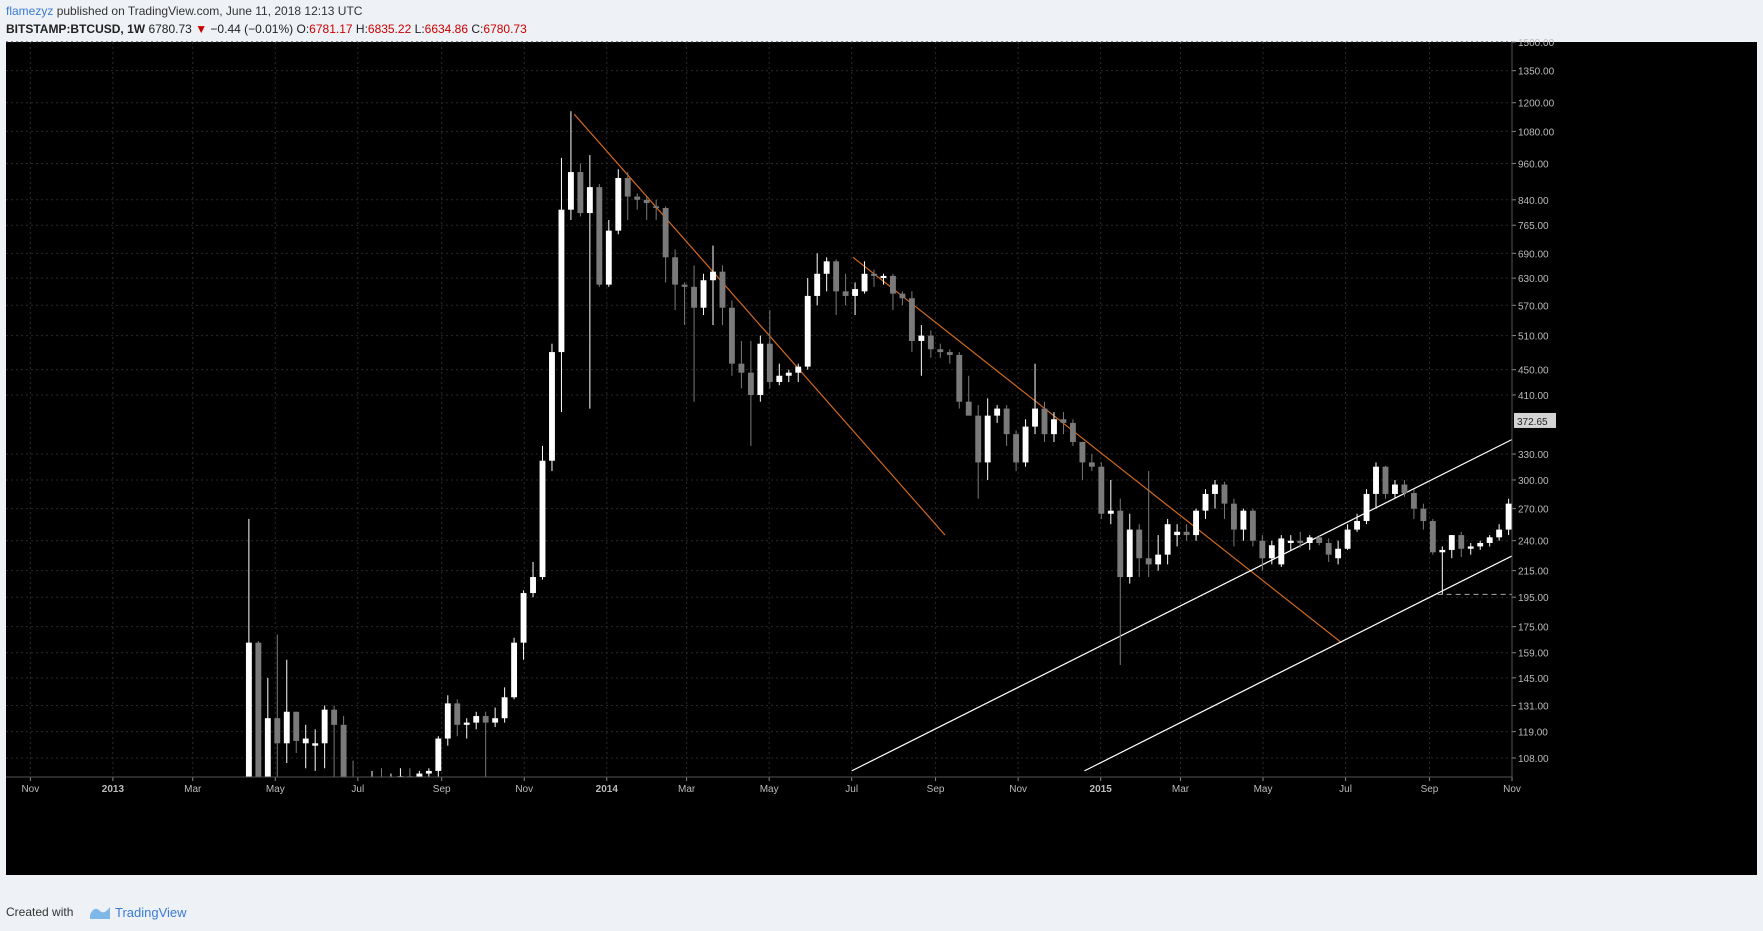  What do you see at coordinates (100, 912) in the screenshot?
I see `tradingview-logo-icon` at bounding box center [100, 912].